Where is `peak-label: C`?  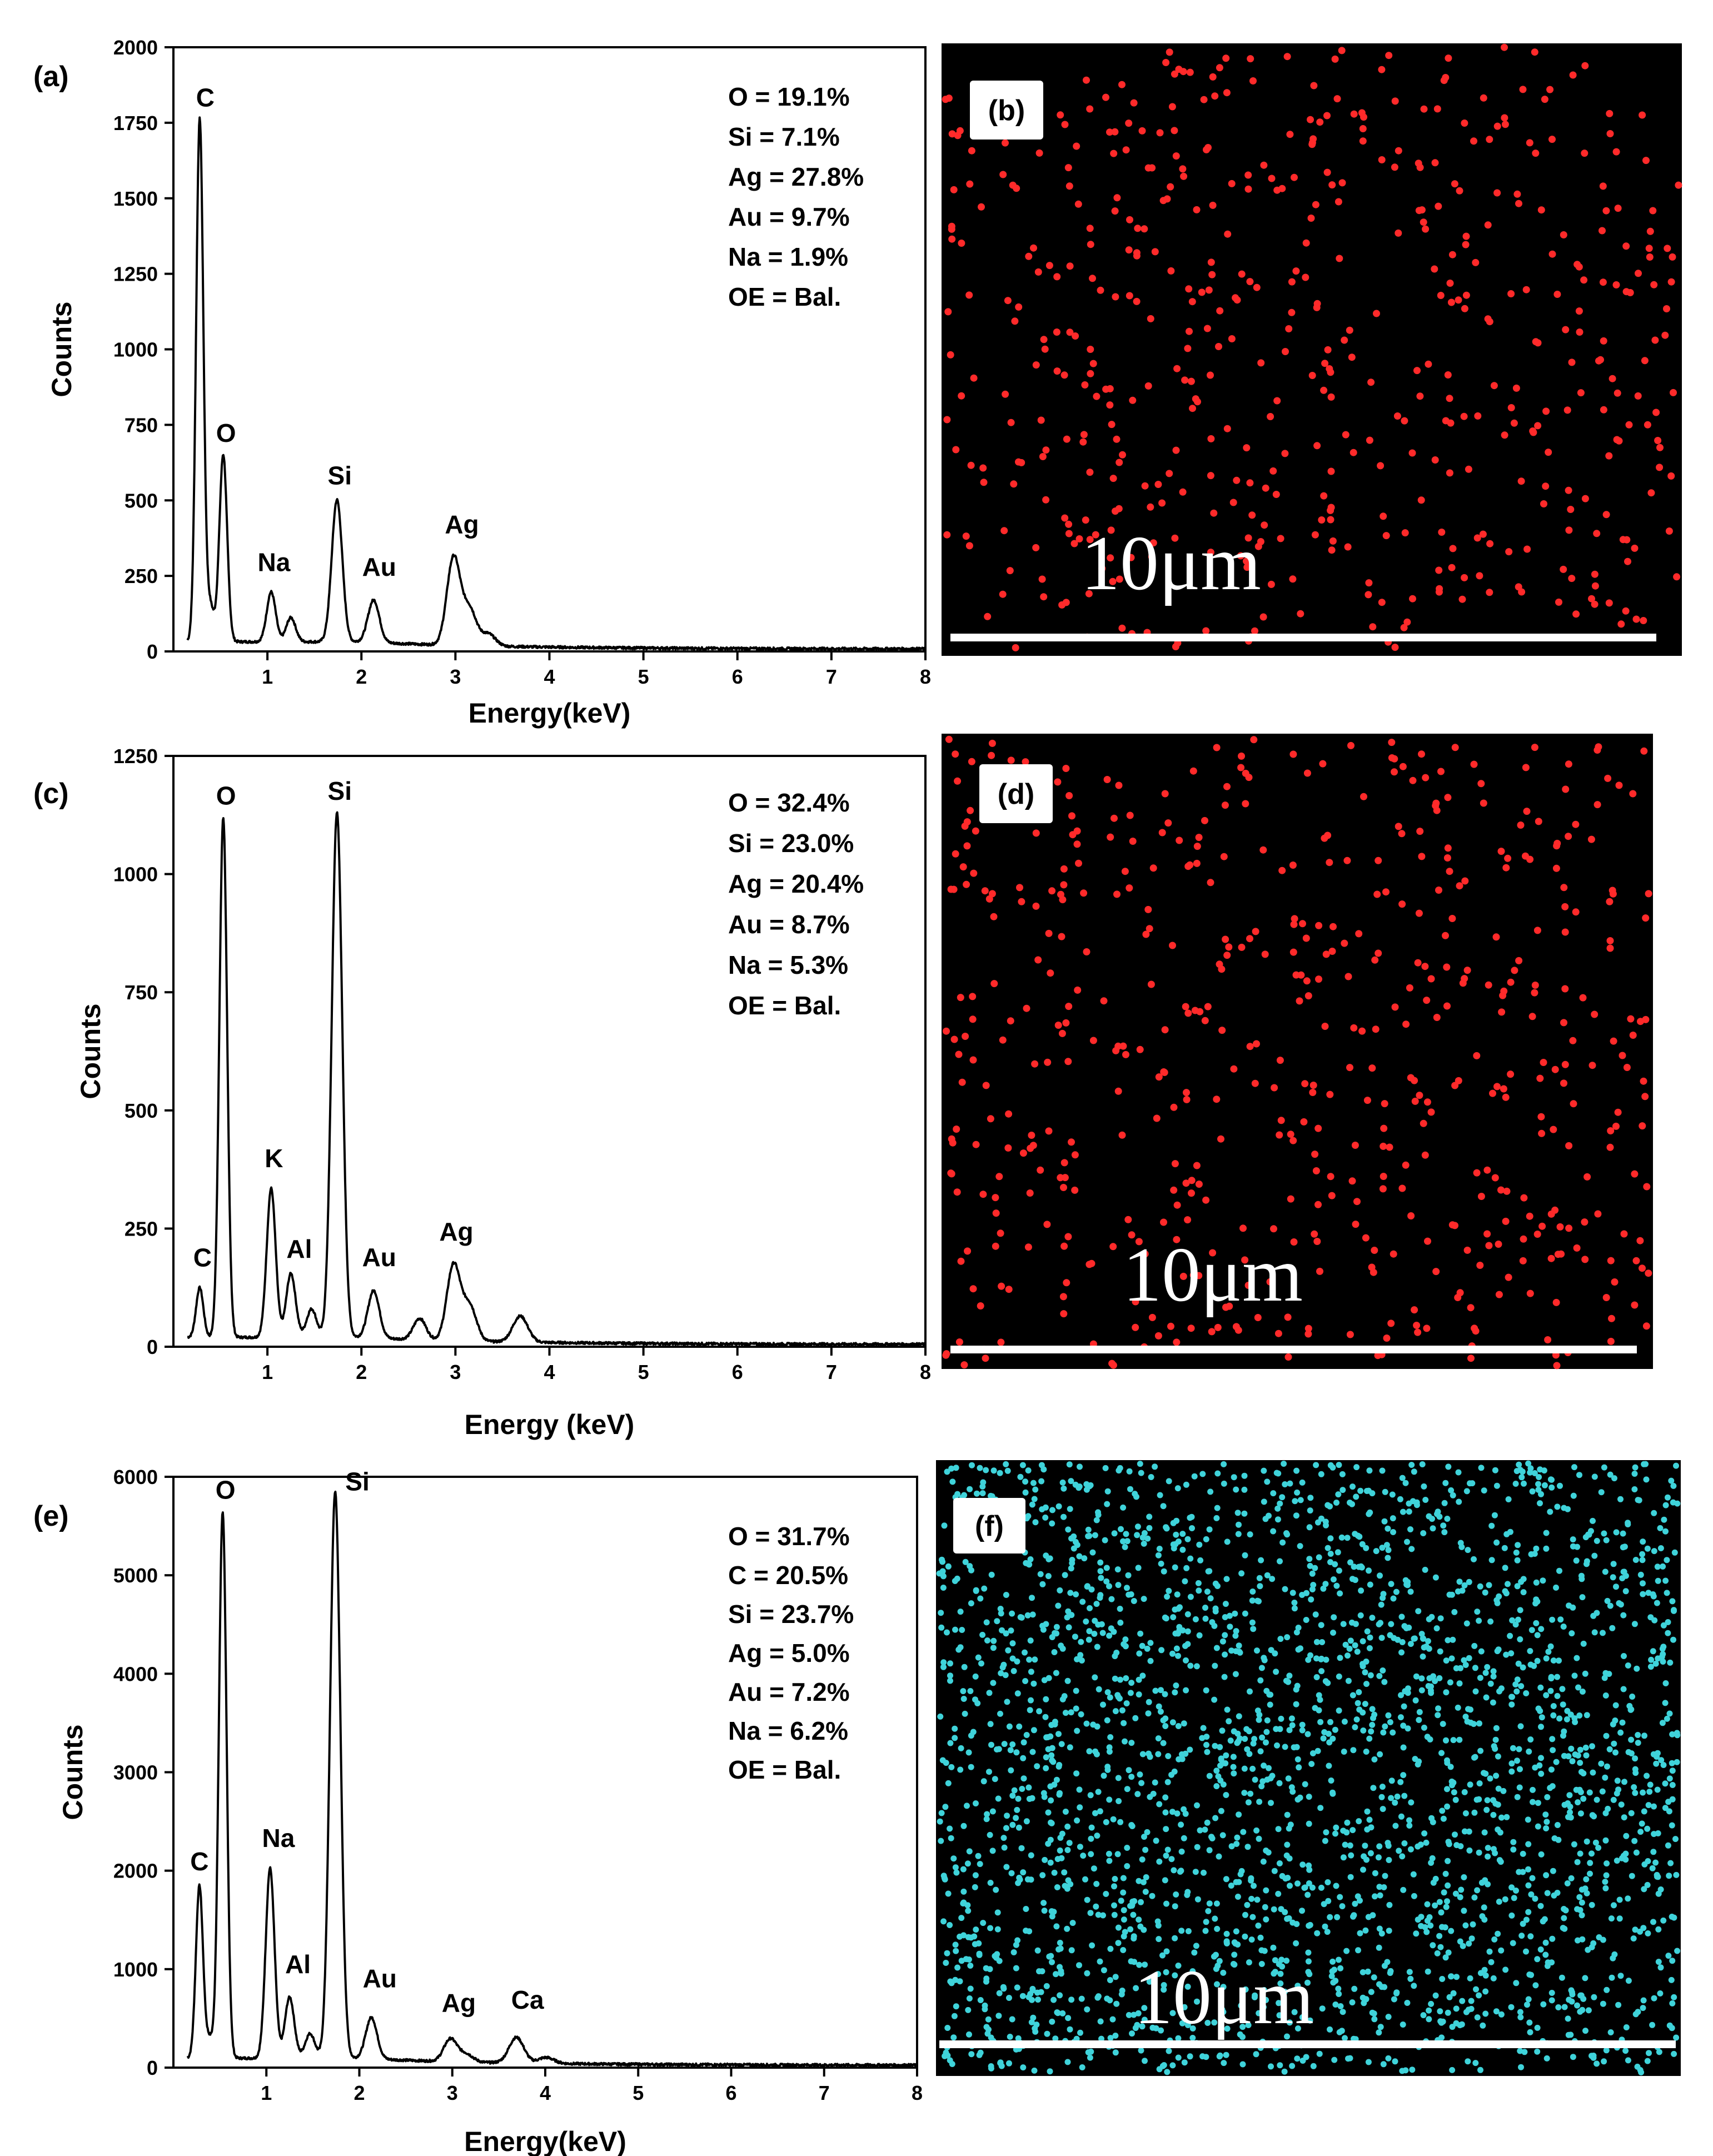 peak-label: C is located at coordinates (199, 1861).